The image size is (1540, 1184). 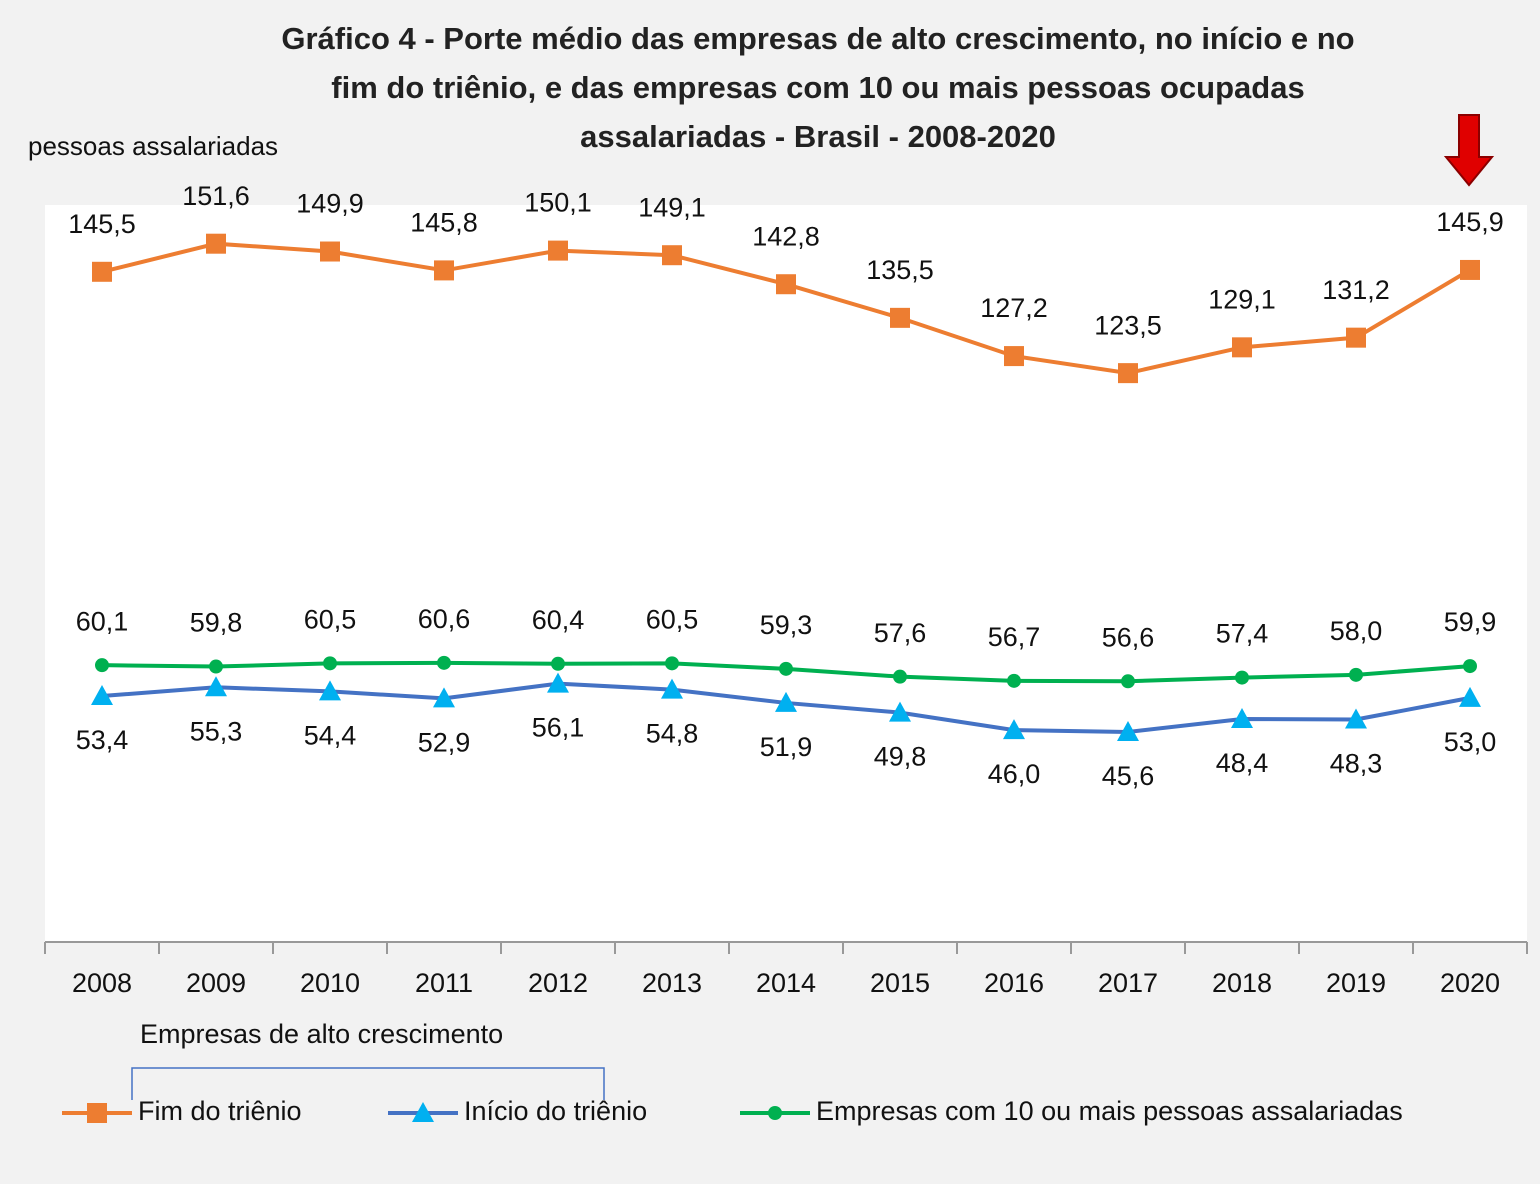 I want to click on data-label: 49,8, so click(x=900, y=757).